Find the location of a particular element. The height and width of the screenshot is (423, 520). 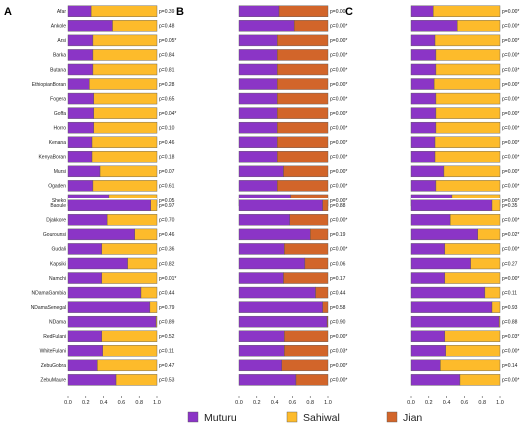

p-value-label: p=0.05 is located at coordinates (167, 201).